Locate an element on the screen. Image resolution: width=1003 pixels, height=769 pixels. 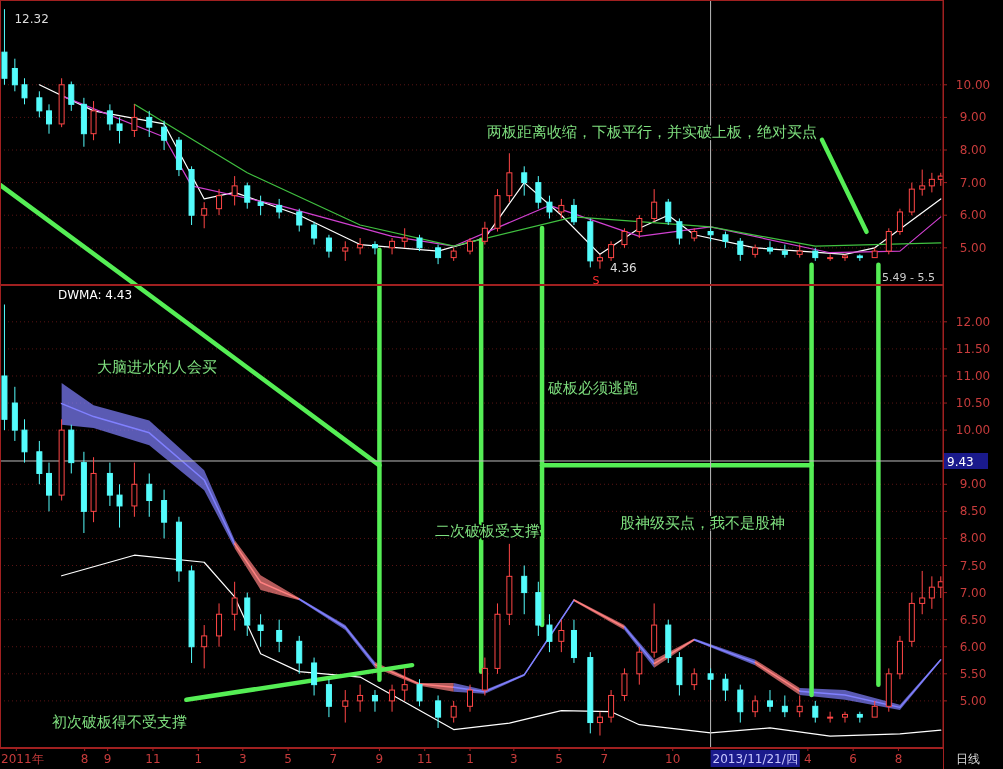
y-tick-label: 12.00 is located at coordinates (973, 321).